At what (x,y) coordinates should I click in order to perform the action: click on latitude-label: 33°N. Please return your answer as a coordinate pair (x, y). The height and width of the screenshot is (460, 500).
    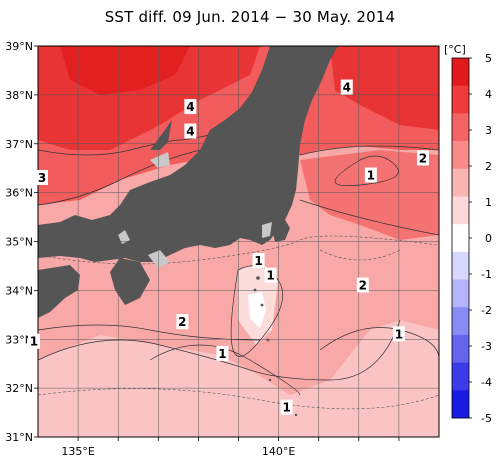
    Looking at the image, I should click on (19, 339).